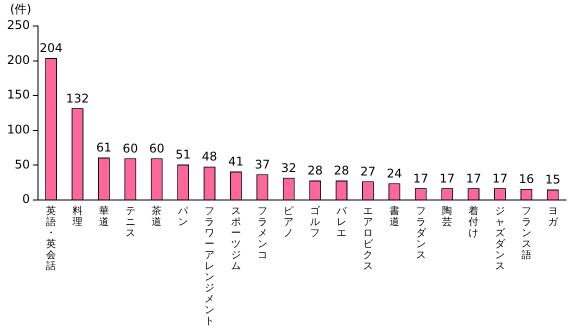 This screenshot has height=329, width=574. I want to click on x-tick-label: エアロビクス, so click(368, 239).